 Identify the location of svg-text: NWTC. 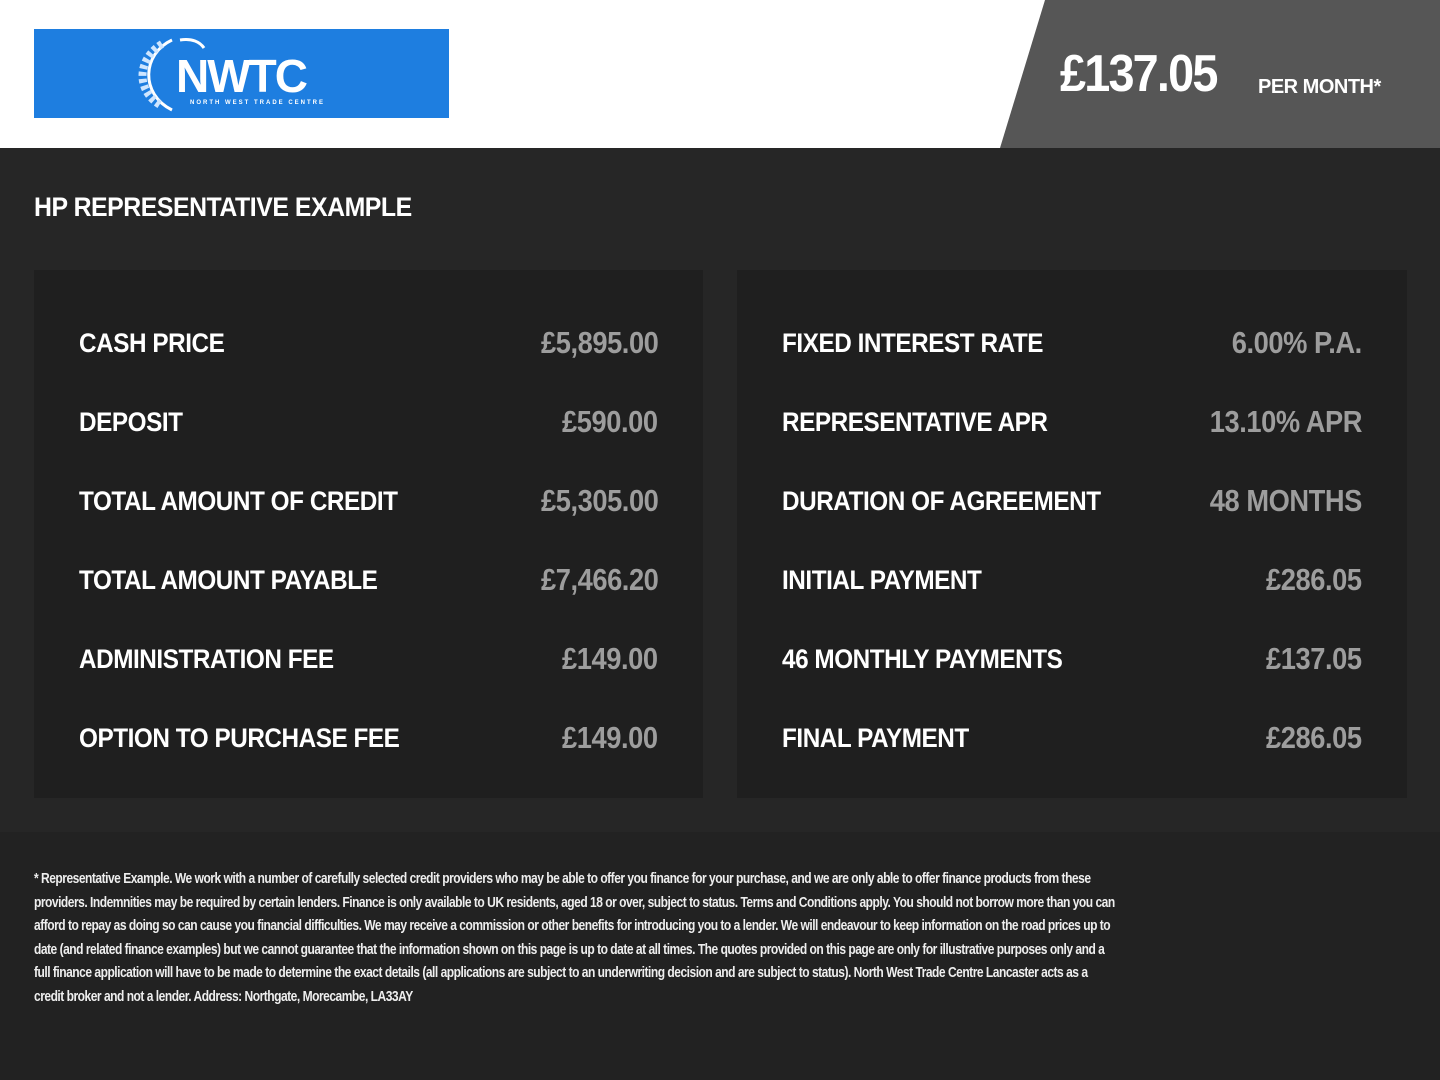
(241, 76).